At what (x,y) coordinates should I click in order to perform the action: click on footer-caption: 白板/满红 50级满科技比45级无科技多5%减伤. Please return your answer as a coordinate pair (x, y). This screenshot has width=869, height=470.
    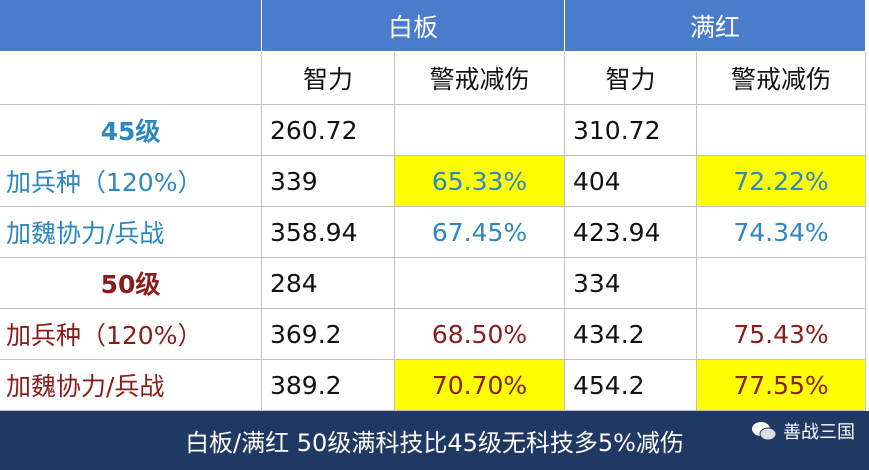
    Looking at the image, I should click on (434, 440).